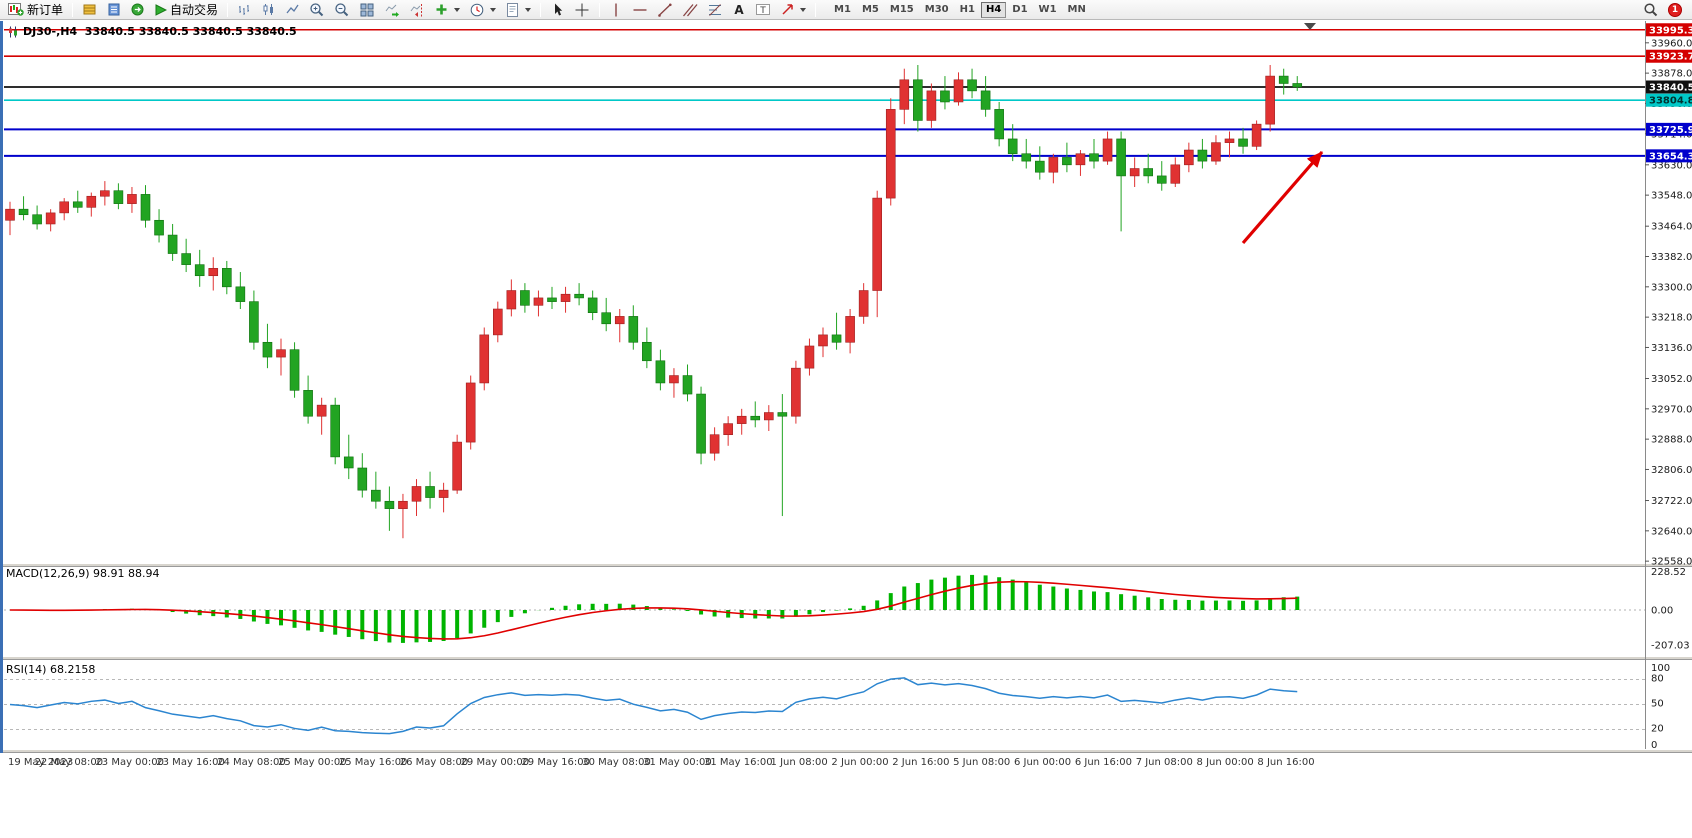 This screenshot has width=1692, height=838. Describe the element at coordinates (1077, 10) in the screenshot. I see `timeframe-button-mn: MN` at that location.